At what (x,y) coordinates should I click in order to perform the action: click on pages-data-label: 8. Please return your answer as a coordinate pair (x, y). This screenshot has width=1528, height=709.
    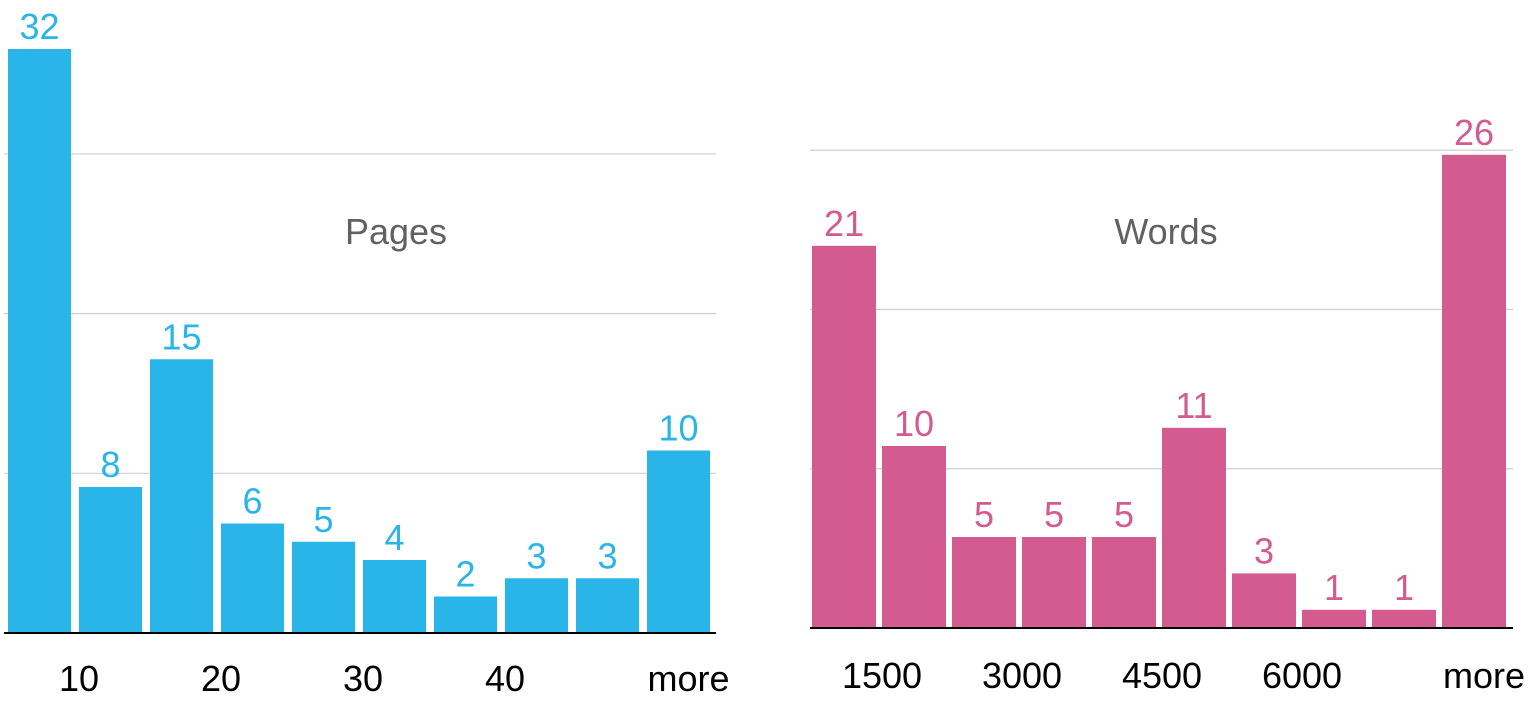
    Looking at the image, I should click on (110, 464).